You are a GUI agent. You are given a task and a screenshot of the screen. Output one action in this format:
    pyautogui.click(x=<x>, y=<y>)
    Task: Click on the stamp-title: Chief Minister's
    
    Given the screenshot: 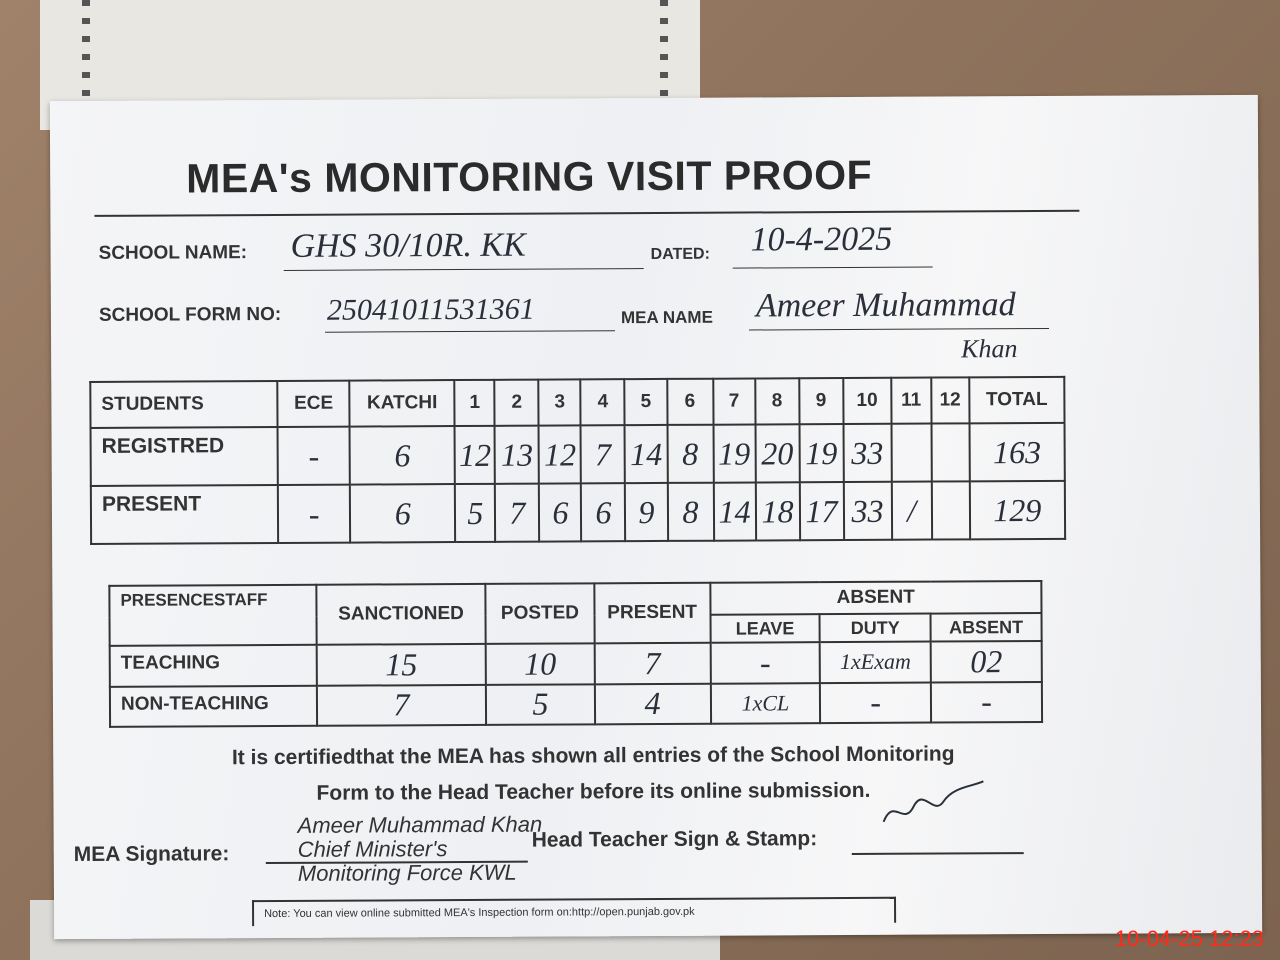 What is the action you would take?
    pyautogui.click(x=372, y=849)
    